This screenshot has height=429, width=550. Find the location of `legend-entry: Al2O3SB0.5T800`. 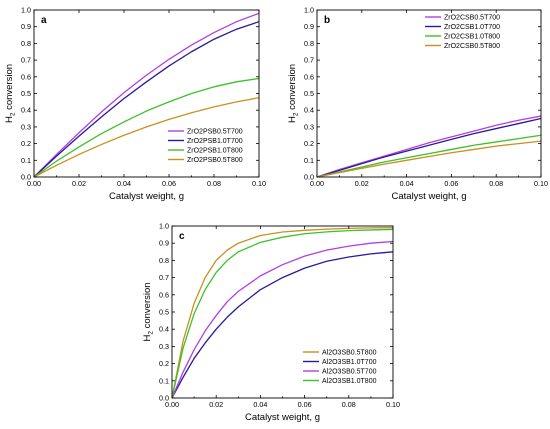

legend-entry: Al2O3SB0.5T800 is located at coordinates (349, 353).